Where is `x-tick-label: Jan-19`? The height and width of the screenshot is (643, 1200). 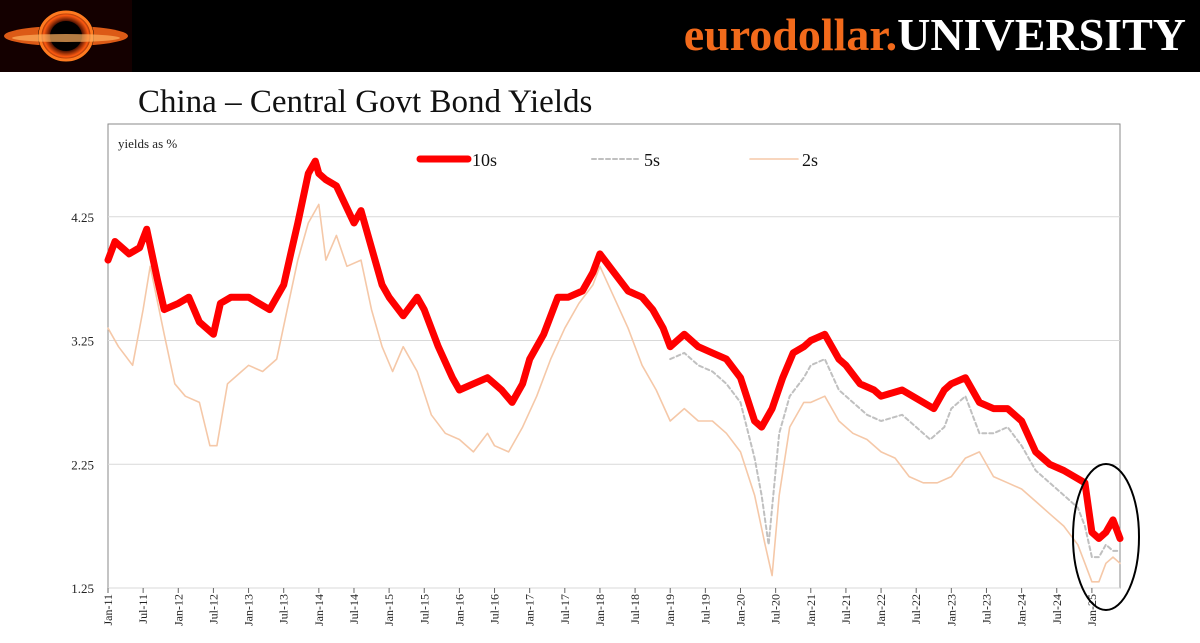 x-tick-label: Jan-19 is located at coordinates (670, 610).